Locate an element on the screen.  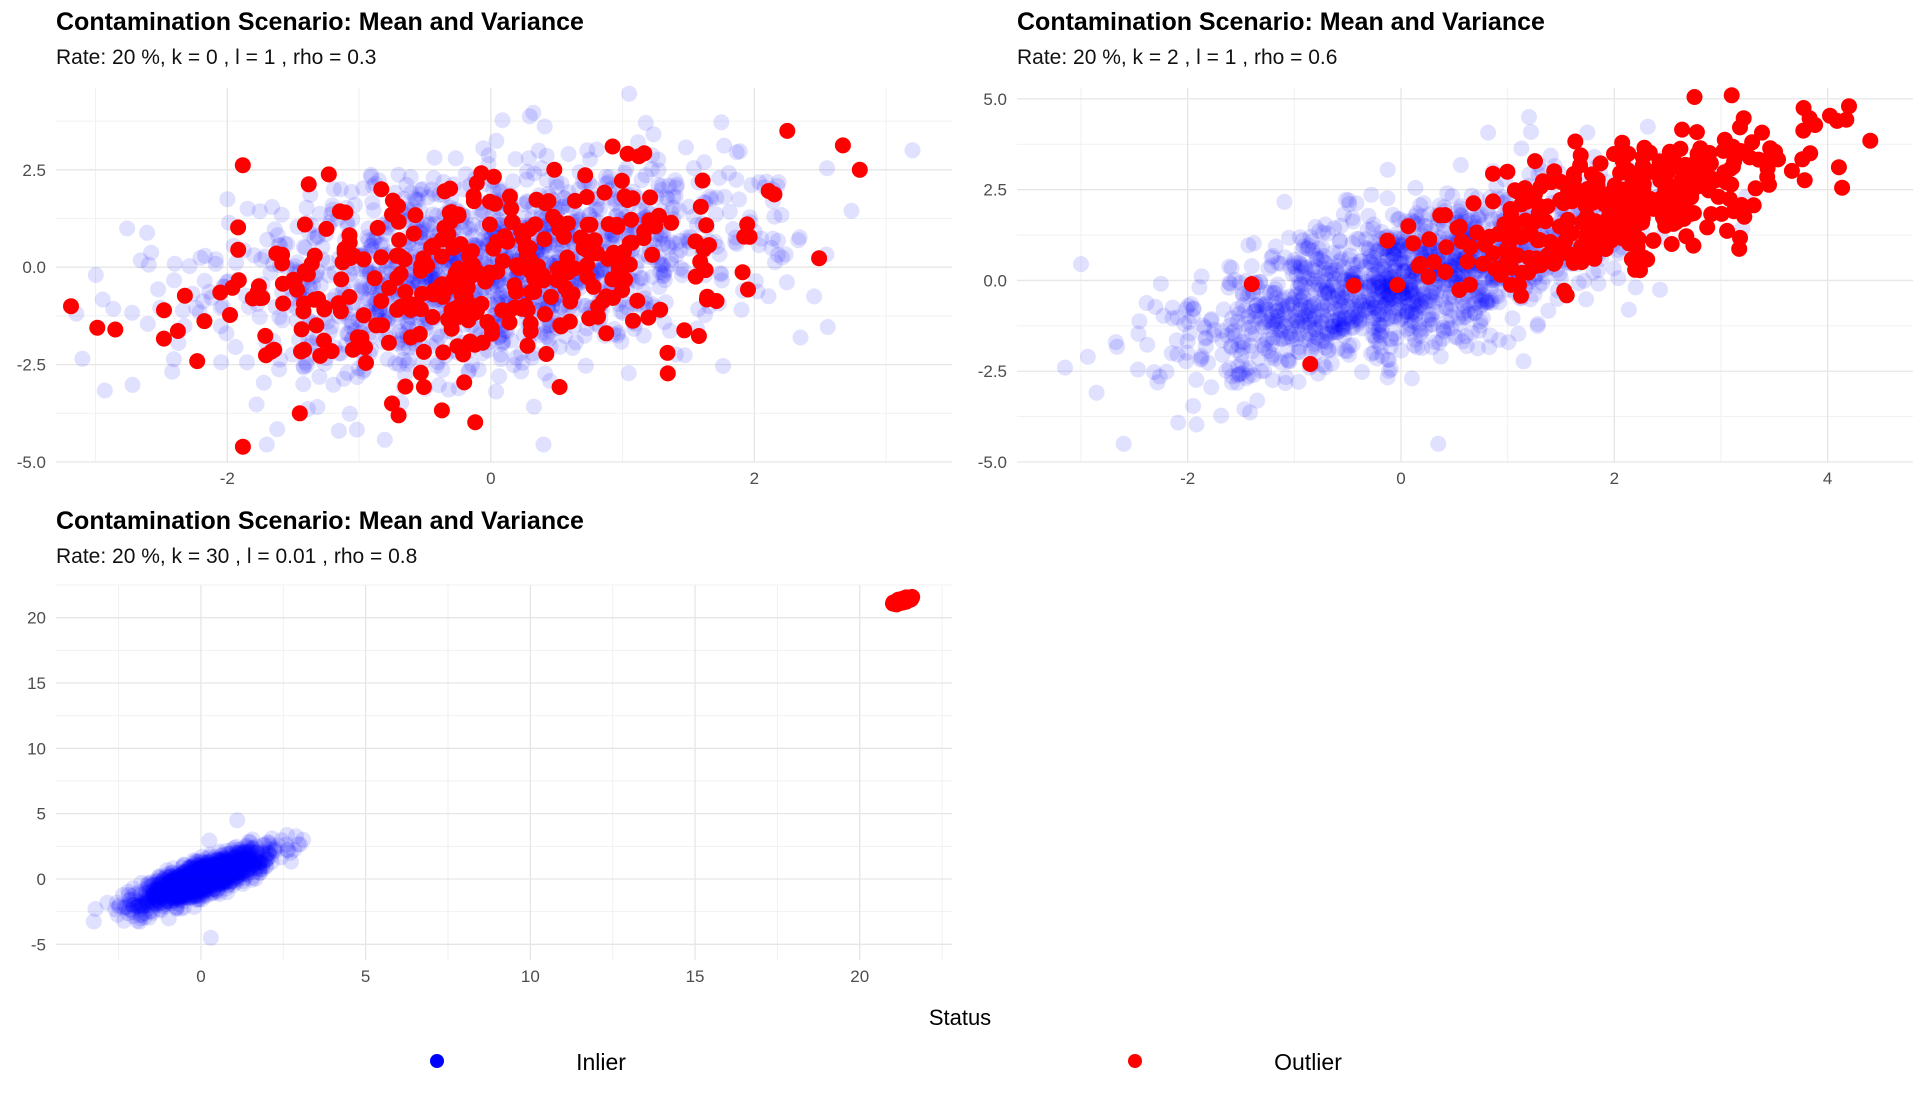
panel-1-subtitle: Rate: 20 %, k = 0 , l = 1 , rho = 0.3 is located at coordinates (216, 57).